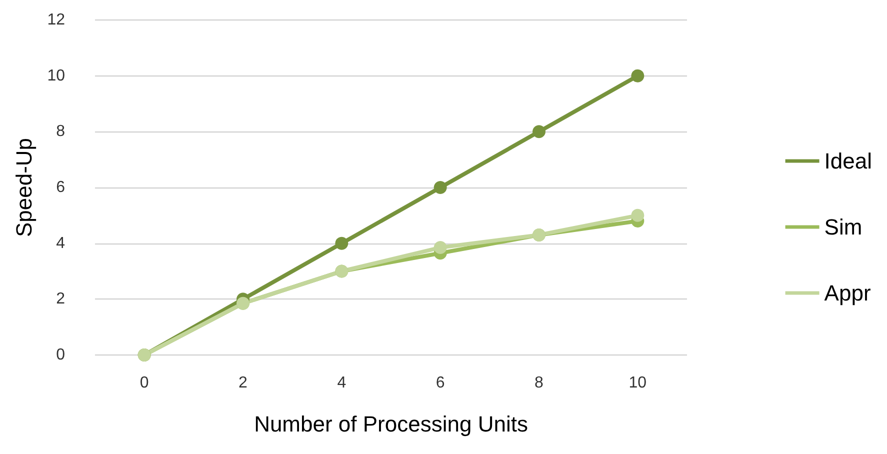  I want to click on x-axis-title: Number of Processing Units, so click(391, 424).